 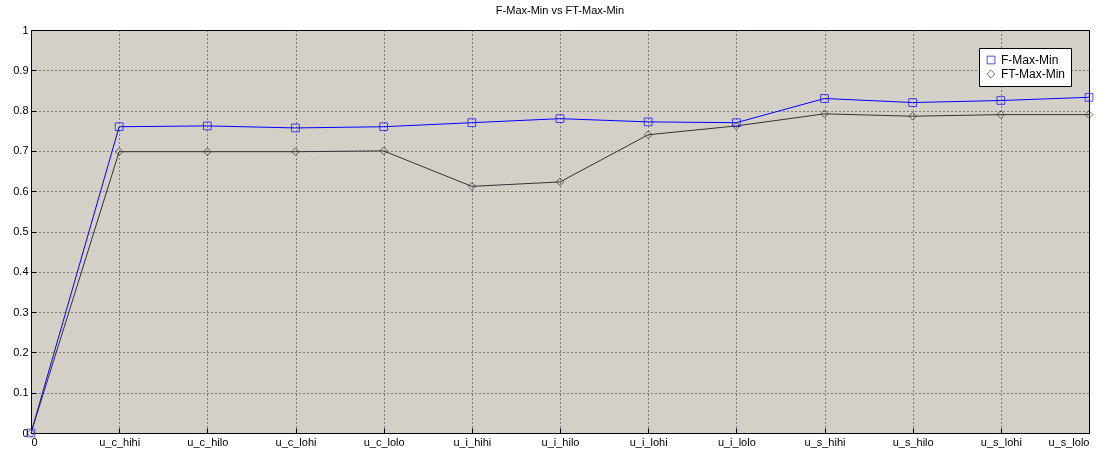 I want to click on x-tick-label: u_s_hilo, so click(x=913, y=441).